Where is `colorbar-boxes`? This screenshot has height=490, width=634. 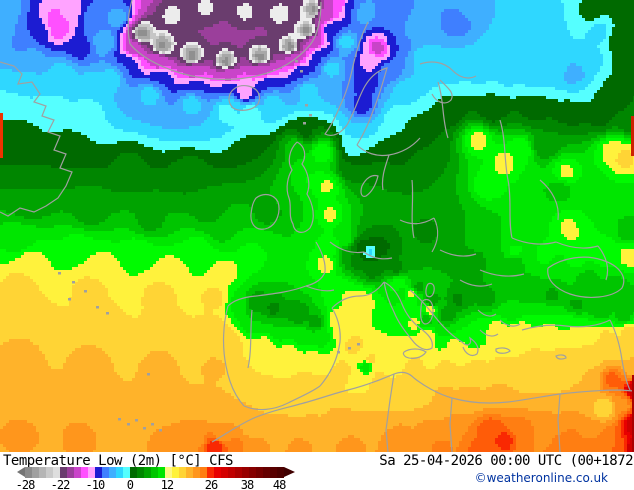
colorbar-boxes is located at coordinates (154, 472).